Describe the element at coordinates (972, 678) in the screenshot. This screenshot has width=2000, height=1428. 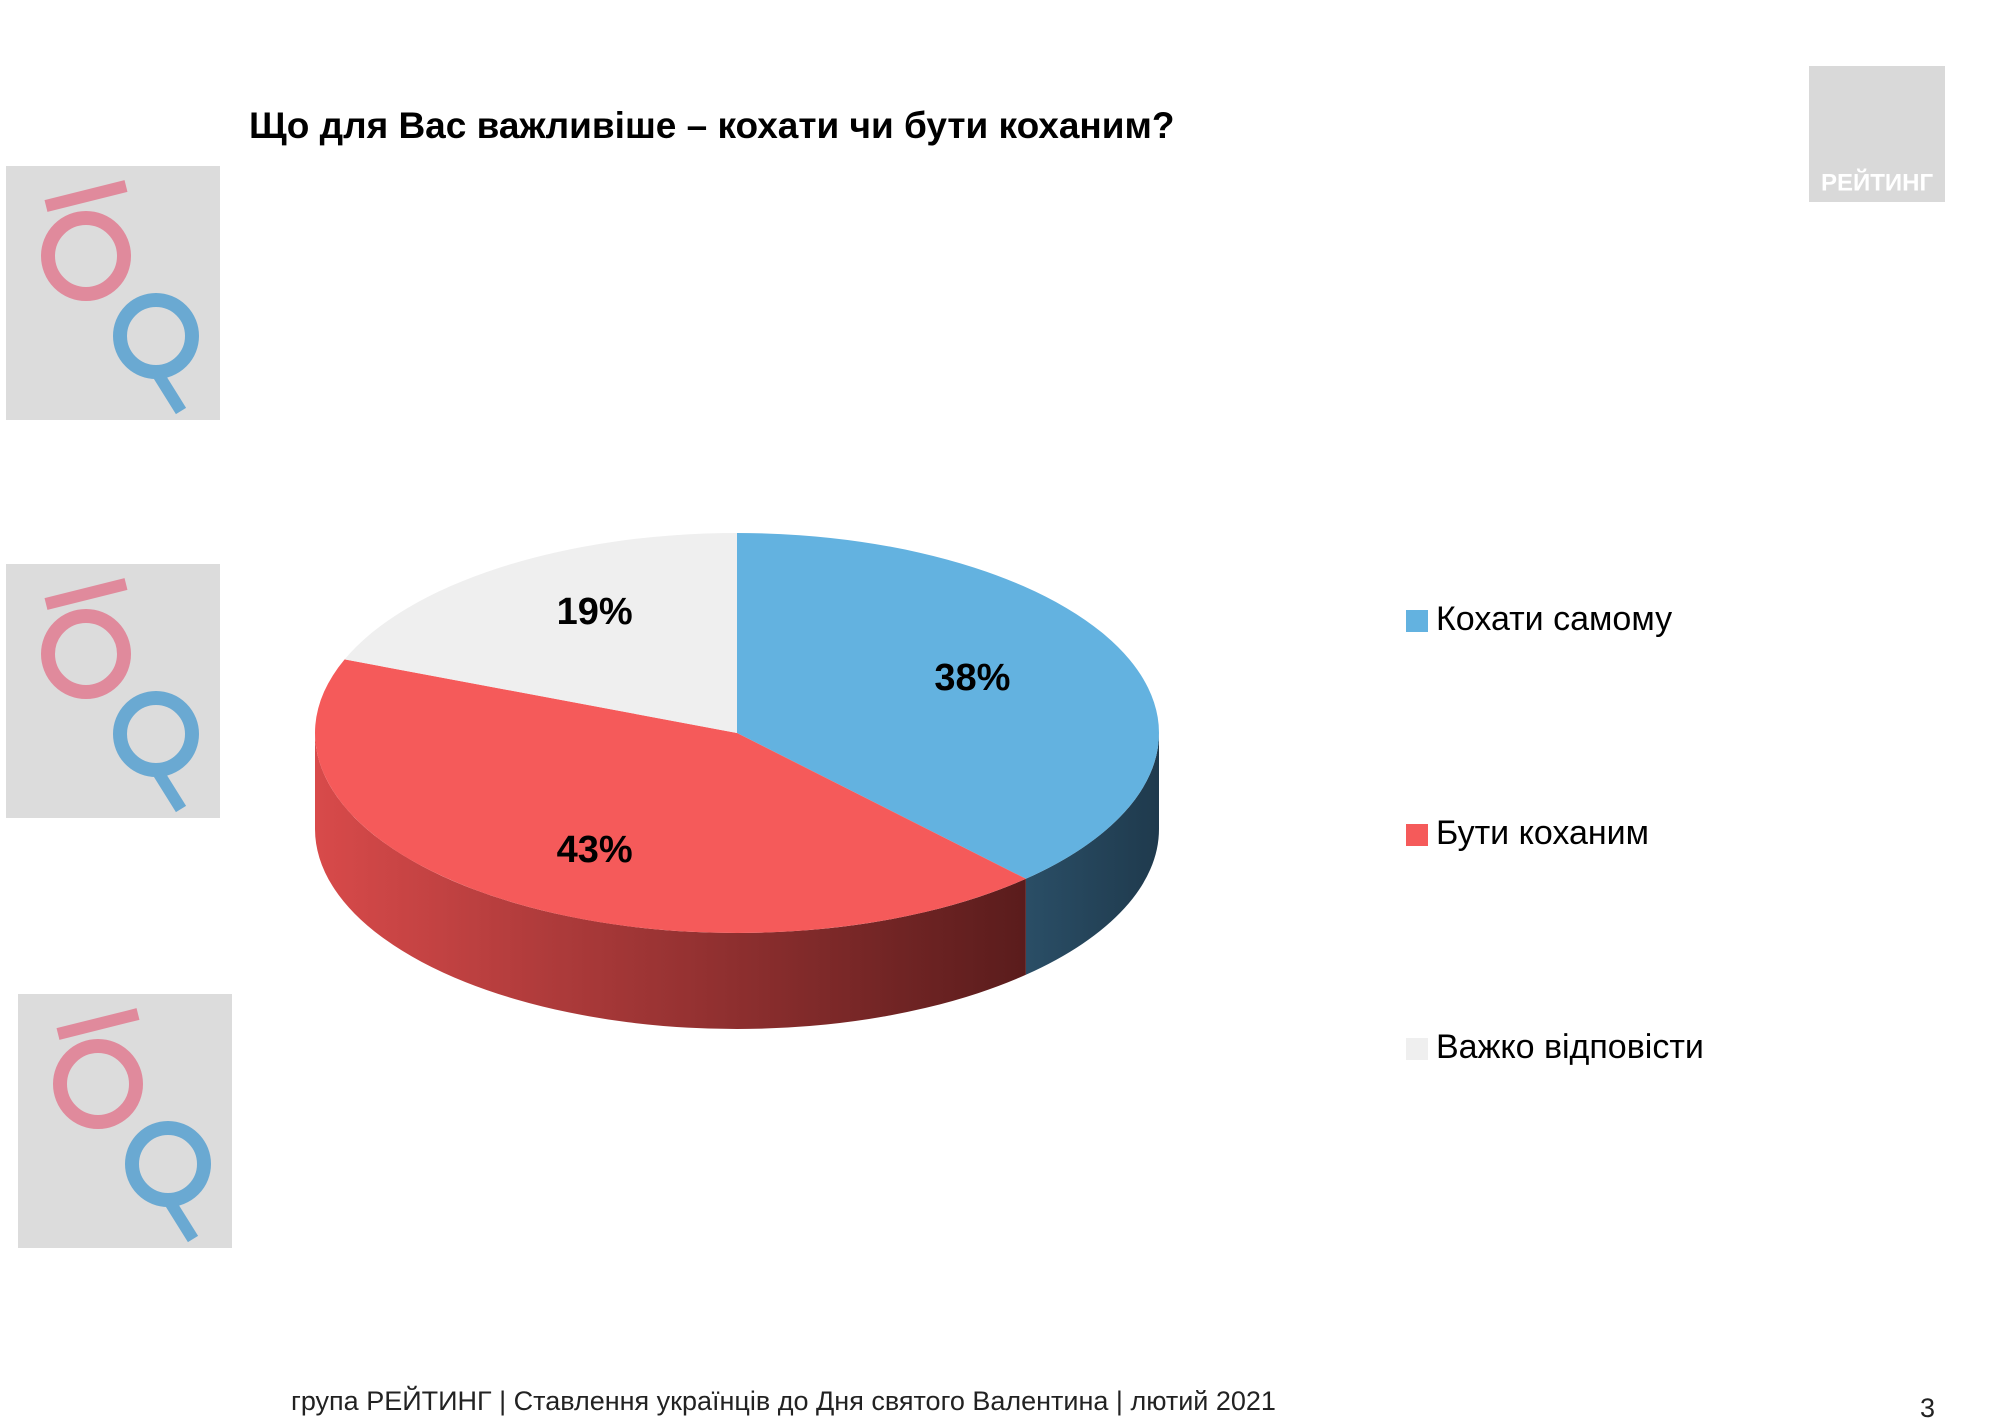
I see `data-label: 38%` at that location.